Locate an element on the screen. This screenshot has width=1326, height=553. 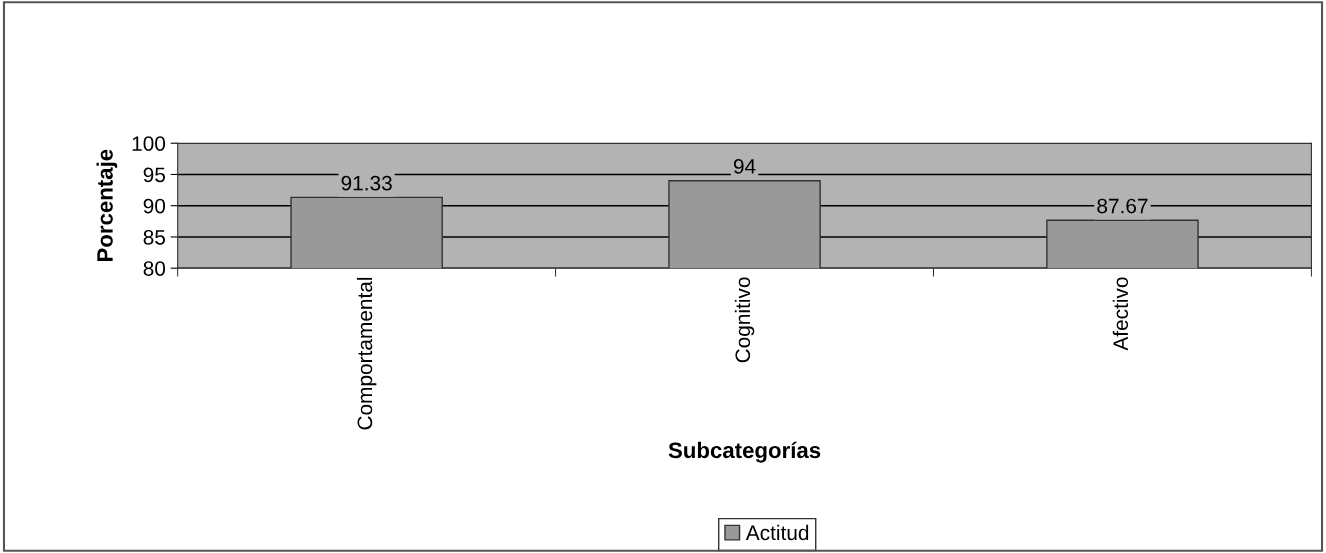
data-label: 91.33 is located at coordinates (366, 183).